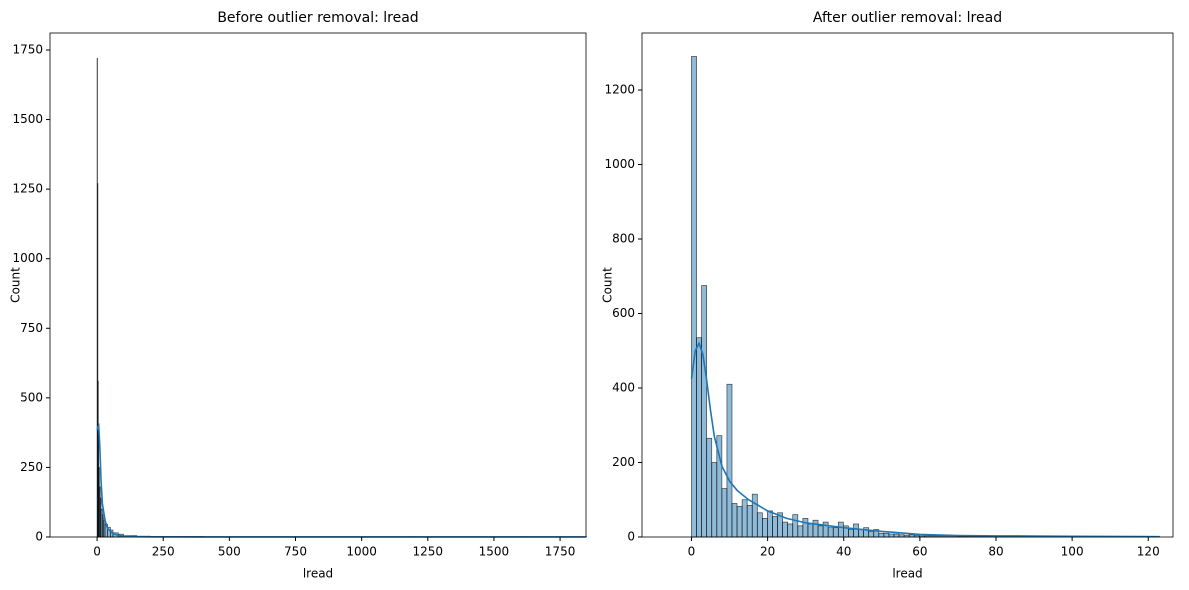  Describe the element at coordinates (31, 397) in the screenshot. I see `y-tick-label: 500` at that location.